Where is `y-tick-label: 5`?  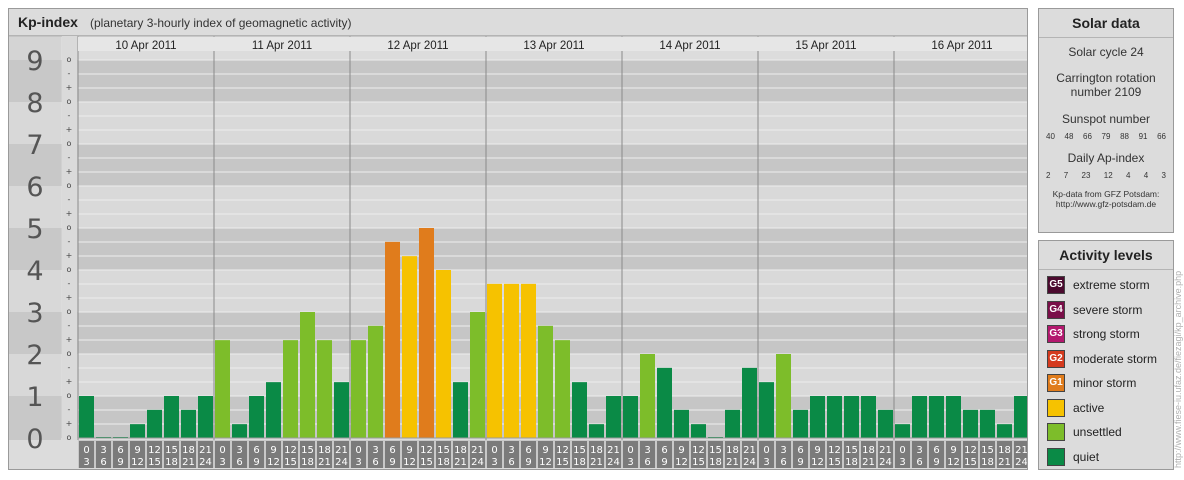
y-tick-label: 5 is located at coordinates (34, 229).